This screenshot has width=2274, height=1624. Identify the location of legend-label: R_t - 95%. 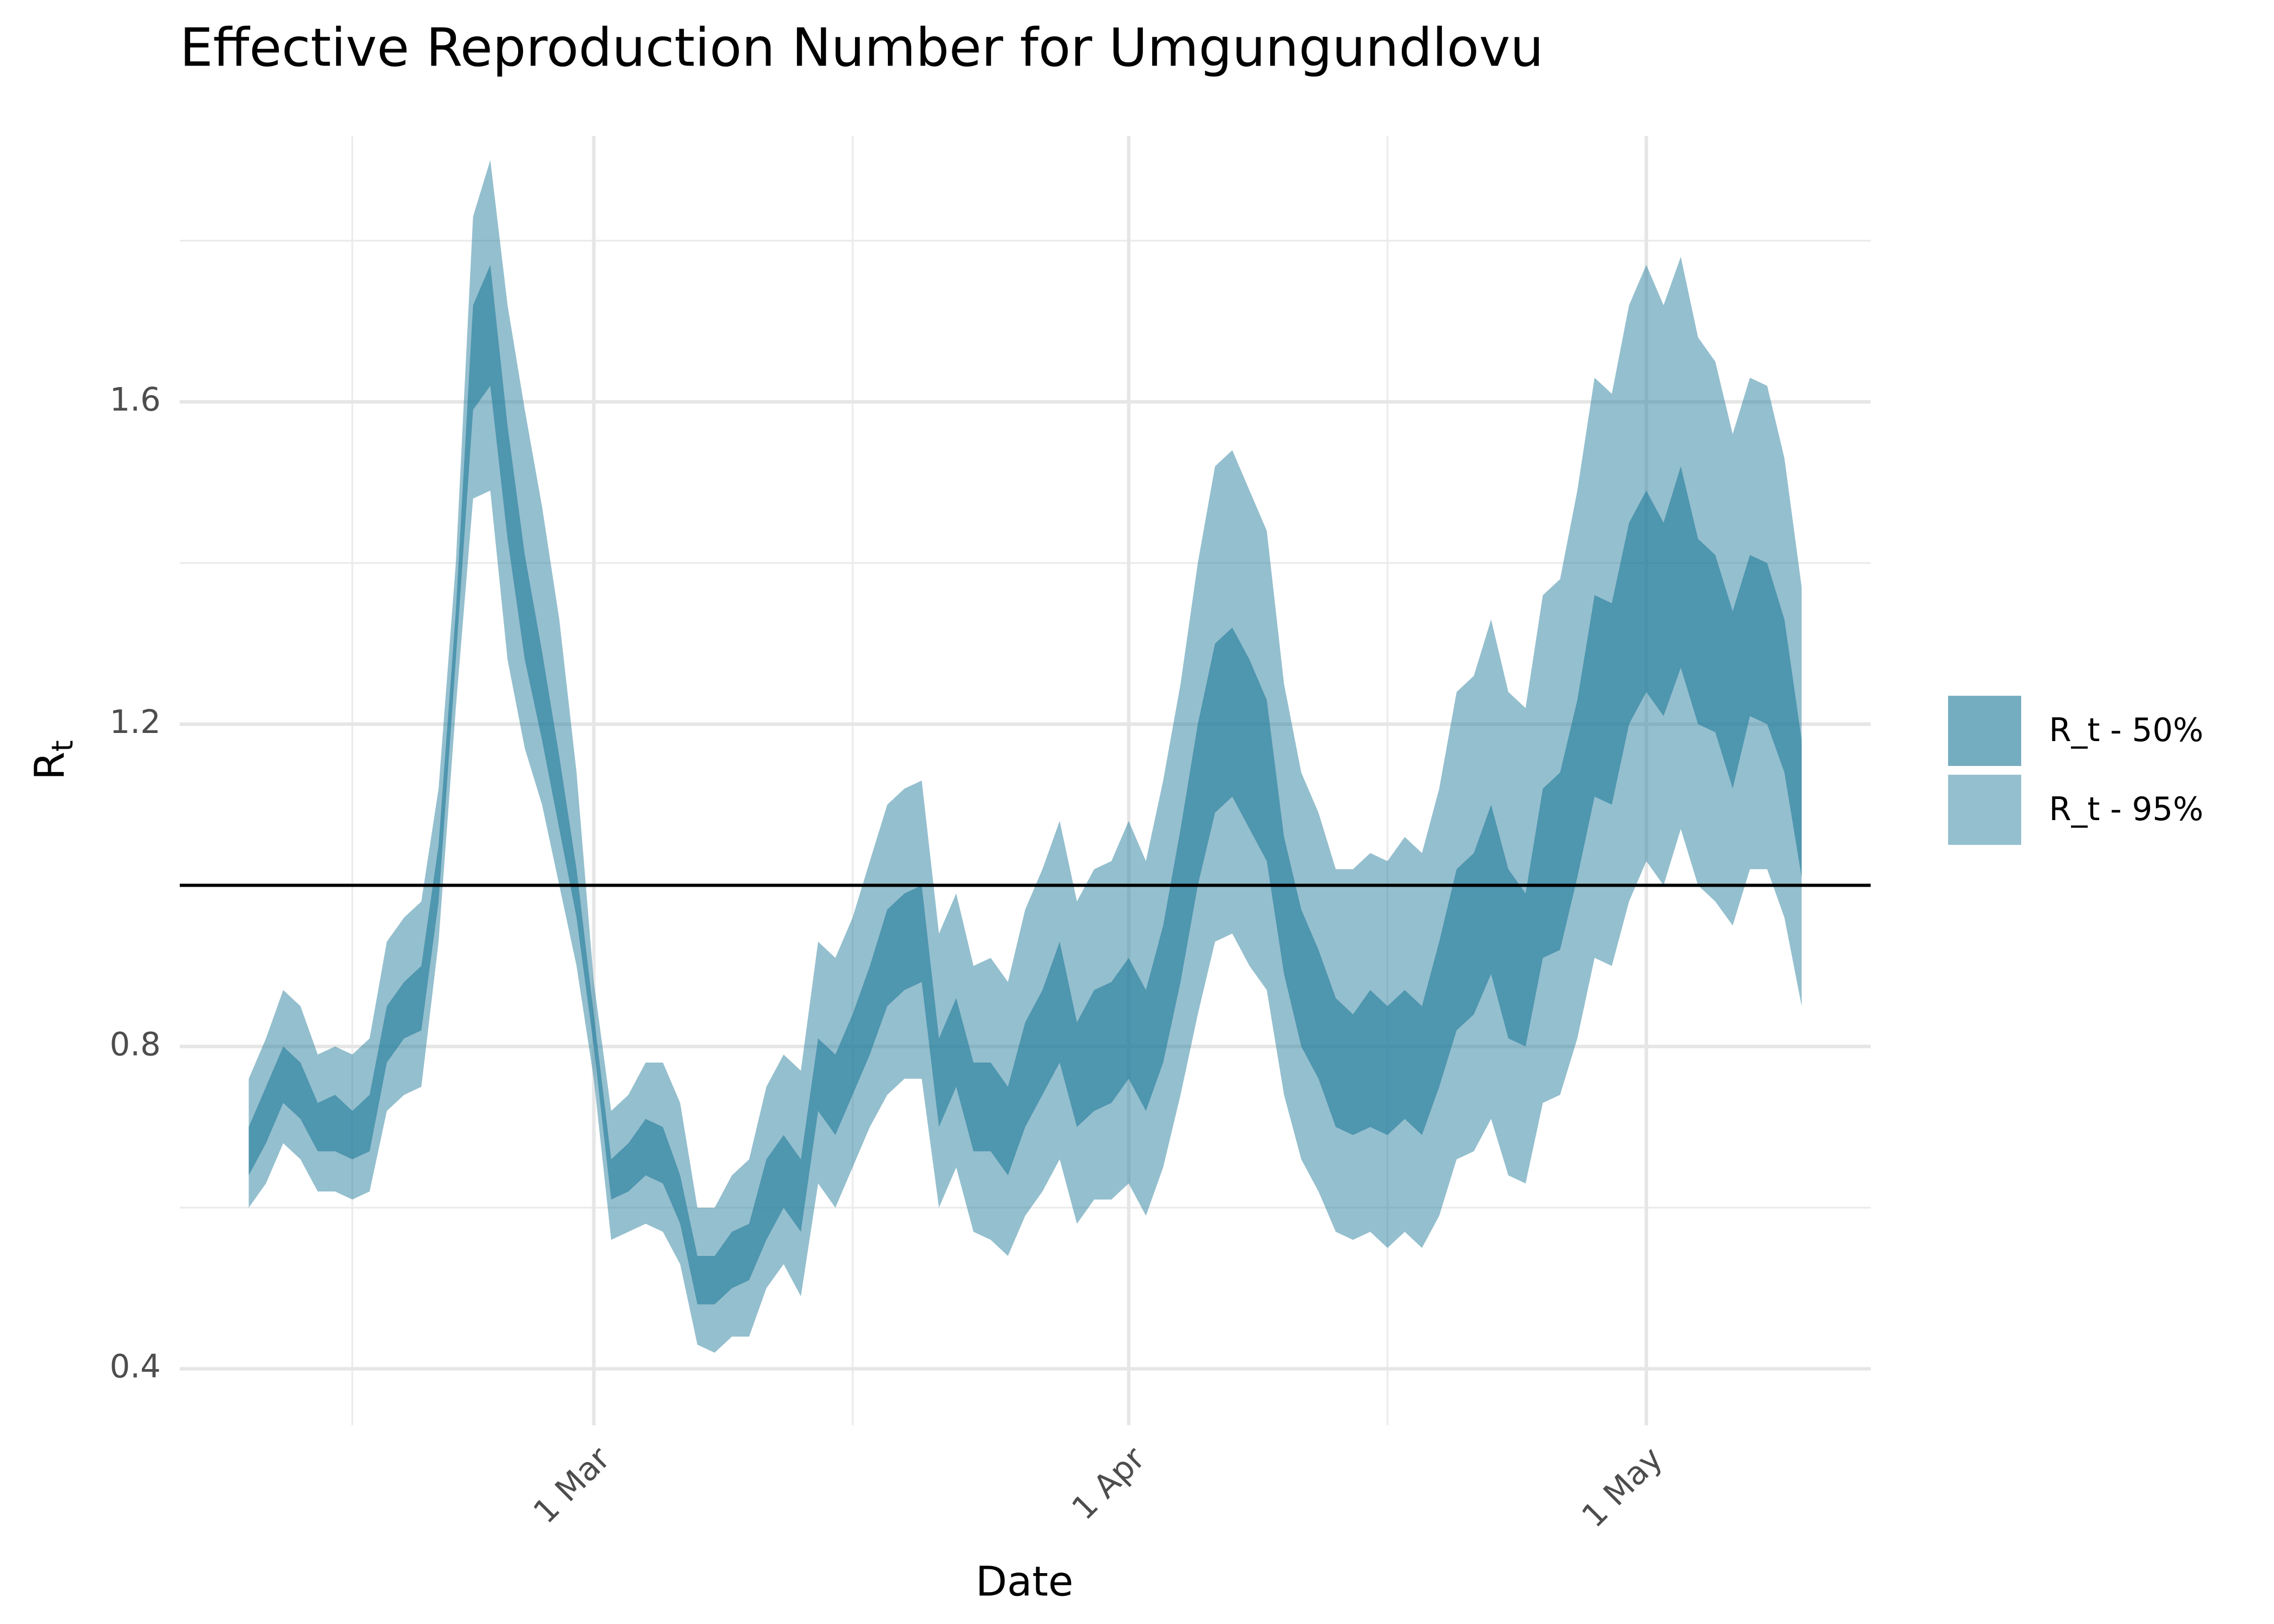
(2126, 810).